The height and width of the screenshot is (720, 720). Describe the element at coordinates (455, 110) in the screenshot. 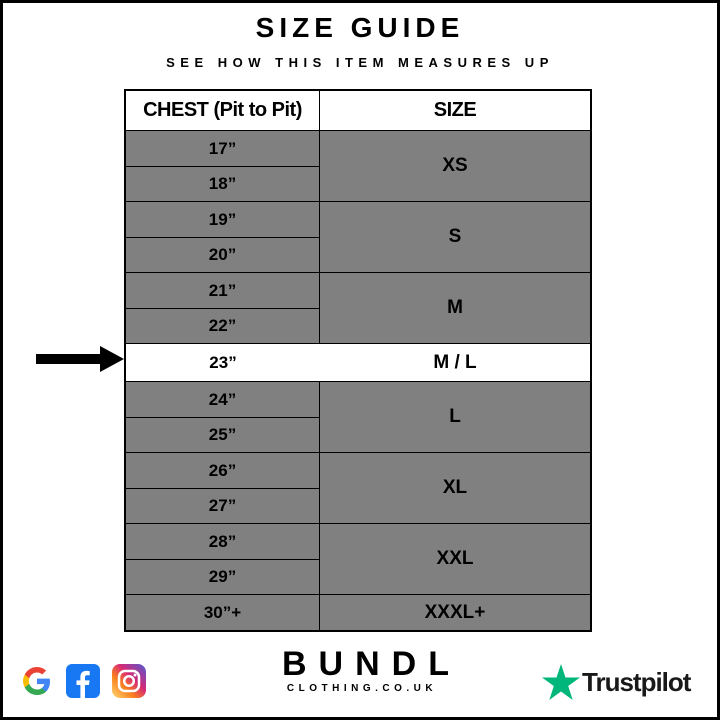

I see `header-size: SIZE` at that location.